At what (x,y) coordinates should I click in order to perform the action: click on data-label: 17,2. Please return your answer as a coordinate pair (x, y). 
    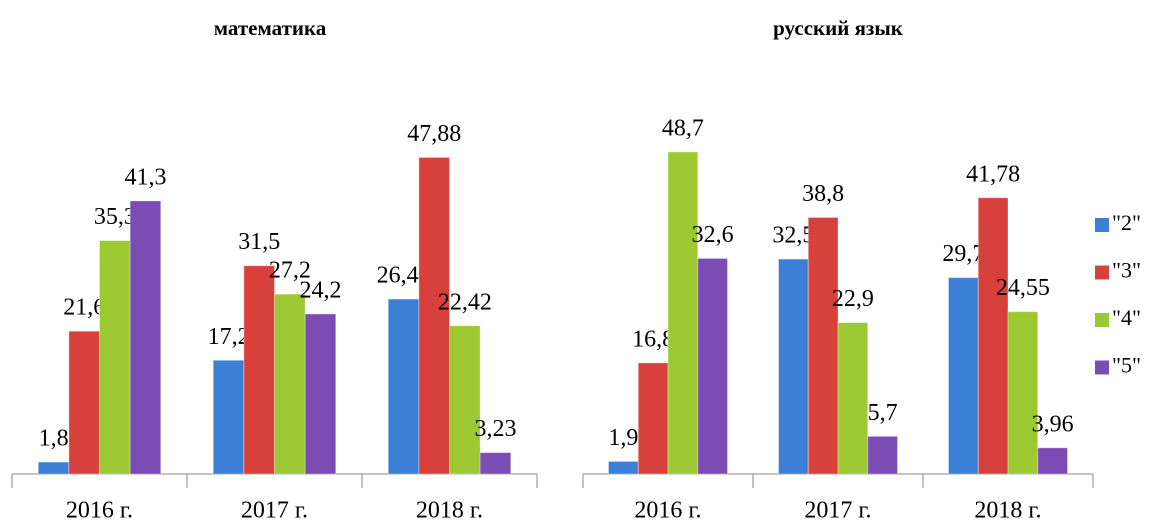
    Looking at the image, I should click on (229, 337).